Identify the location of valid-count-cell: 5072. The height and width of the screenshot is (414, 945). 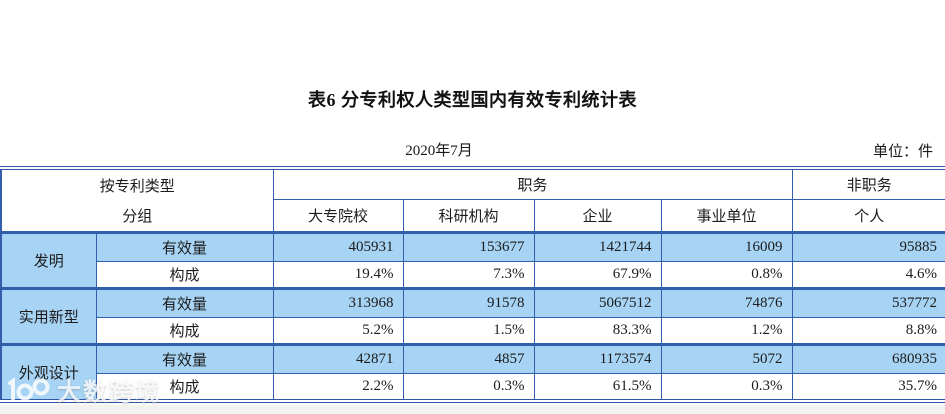
(726, 358).